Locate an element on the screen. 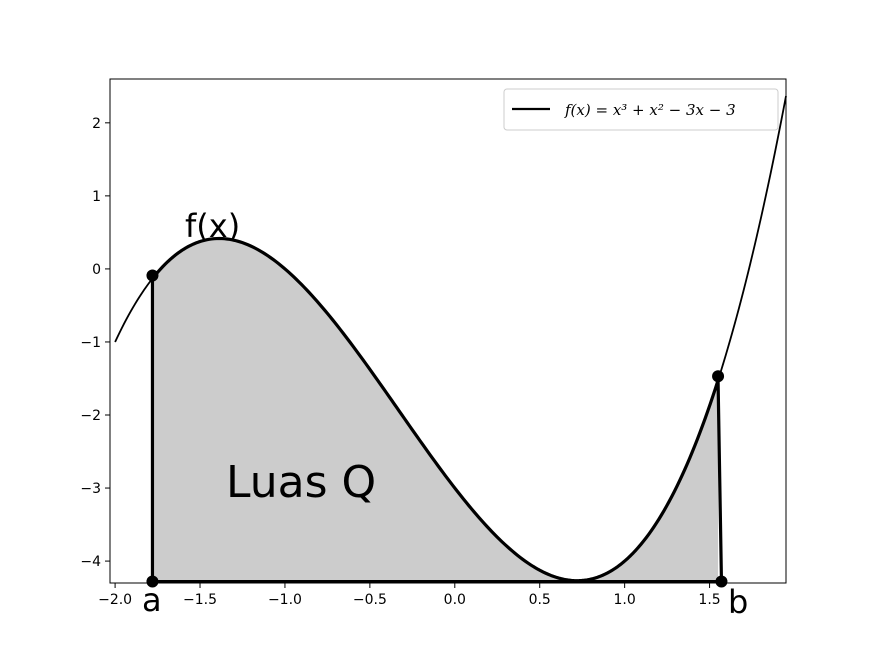 This screenshot has width=873, height=655. legend-box is located at coordinates (641, 109).